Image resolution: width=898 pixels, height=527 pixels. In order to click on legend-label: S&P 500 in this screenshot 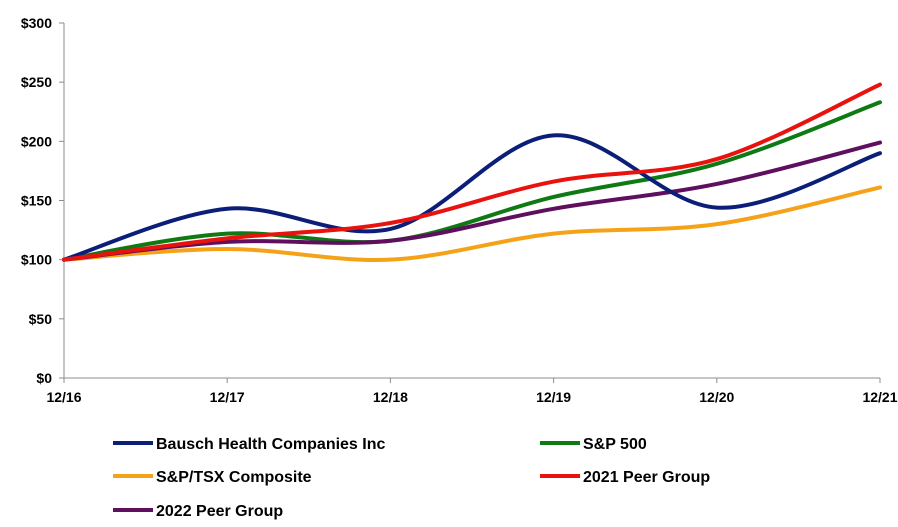, I will do `click(615, 444)`.